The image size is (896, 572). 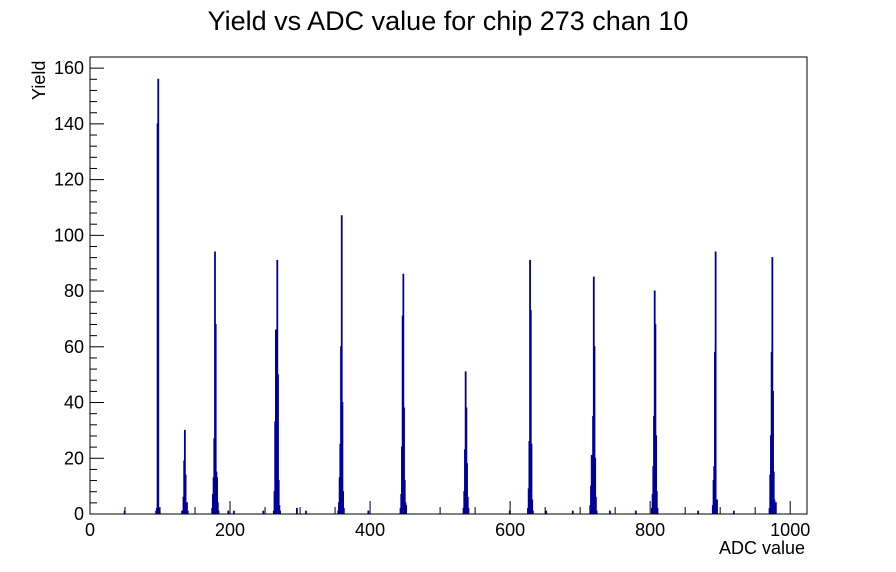 I want to click on y-tick-label: 80, so click(x=74, y=291).